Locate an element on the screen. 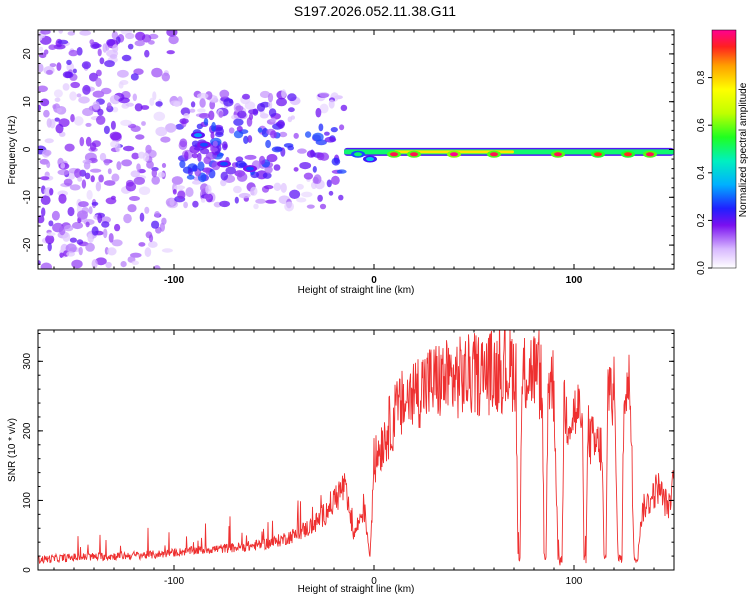  y-tick-label: -10 is located at coordinates (27, 197).